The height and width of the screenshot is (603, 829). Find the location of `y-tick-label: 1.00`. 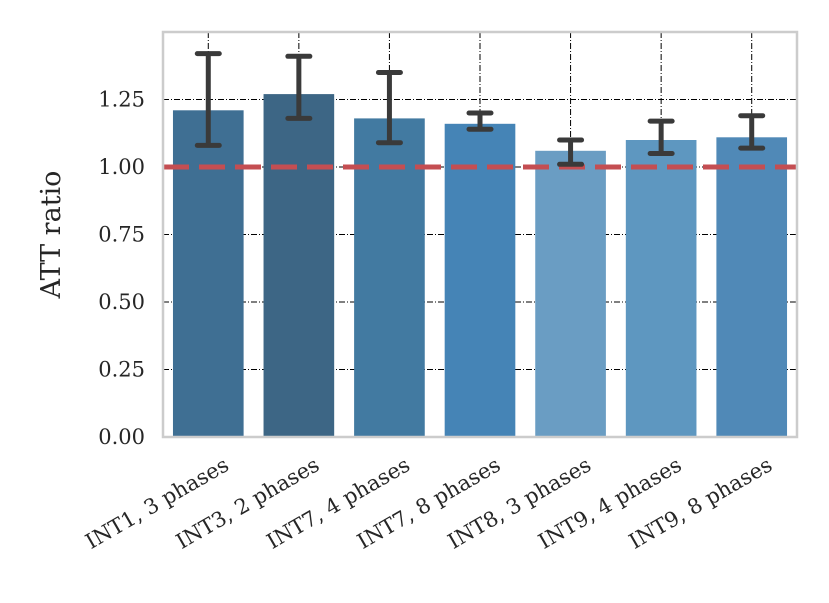

y-tick-label: 1.00 is located at coordinates (121, 167).